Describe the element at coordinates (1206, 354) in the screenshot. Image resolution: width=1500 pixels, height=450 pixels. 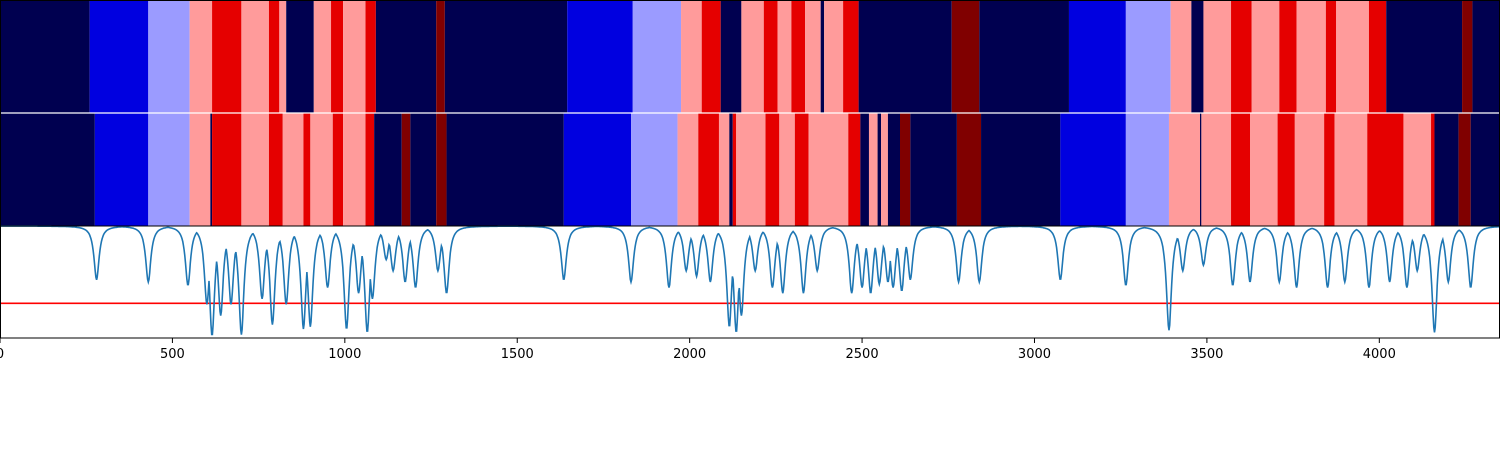
I see `x-tick-label: 3500` at that location.